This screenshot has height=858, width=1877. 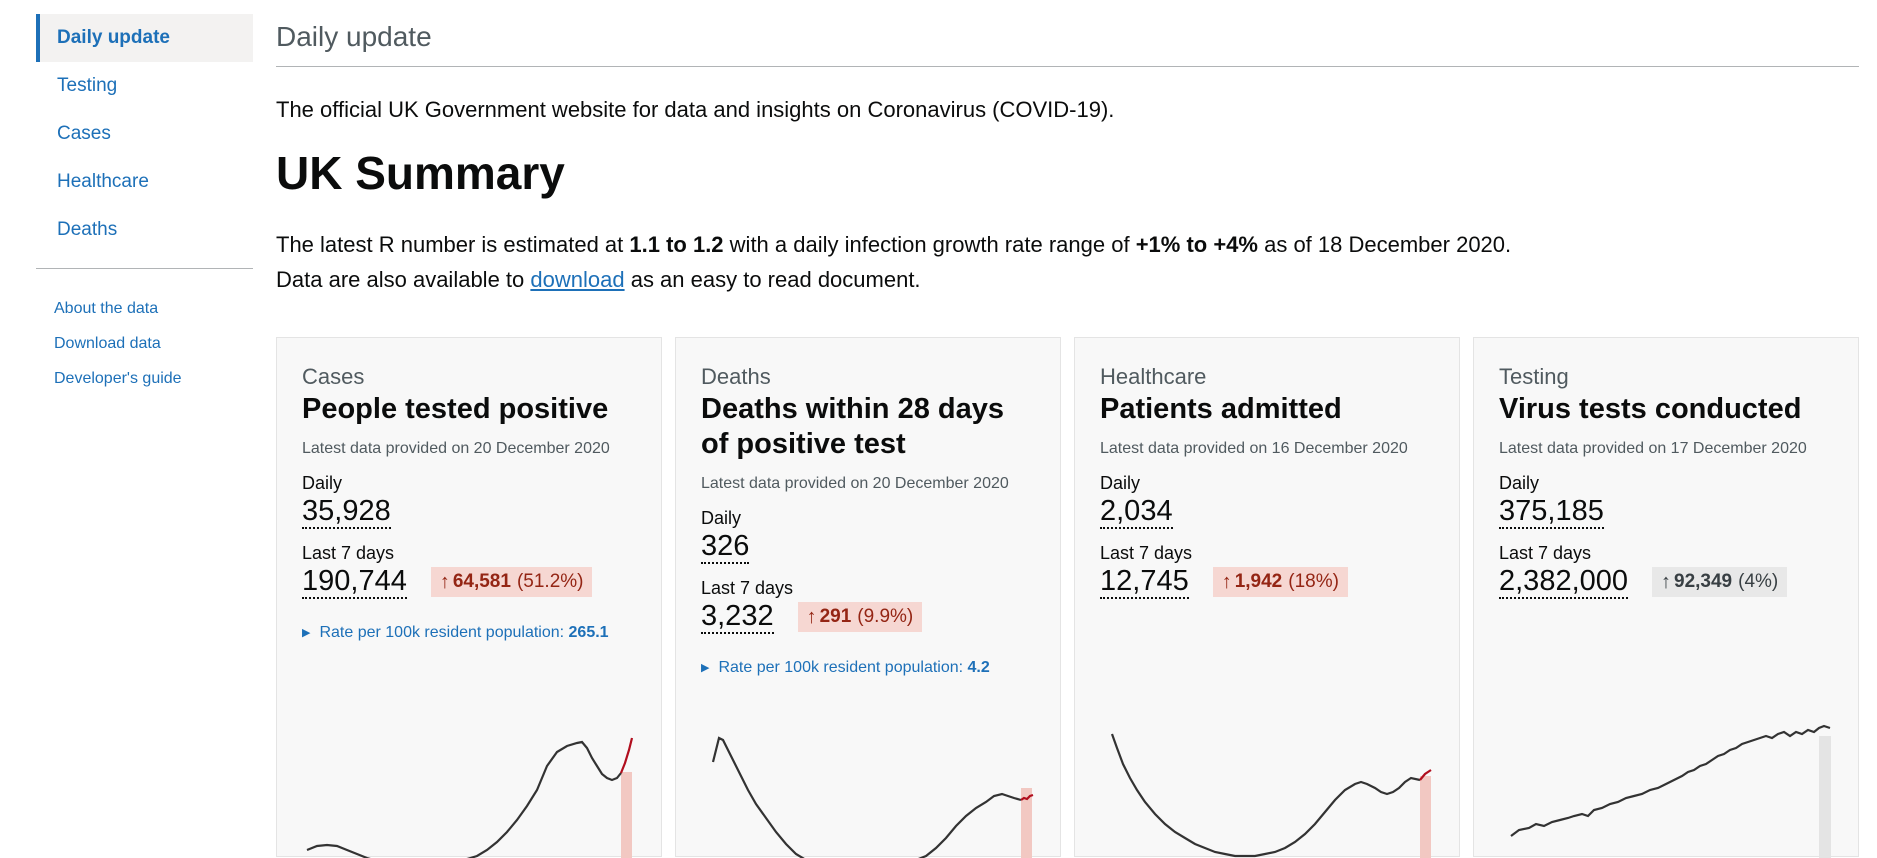 What do you see at coordinates (1144, 582) in the screenshot?
I see `week-value: 12,745` at bounding box center [1144, 582].